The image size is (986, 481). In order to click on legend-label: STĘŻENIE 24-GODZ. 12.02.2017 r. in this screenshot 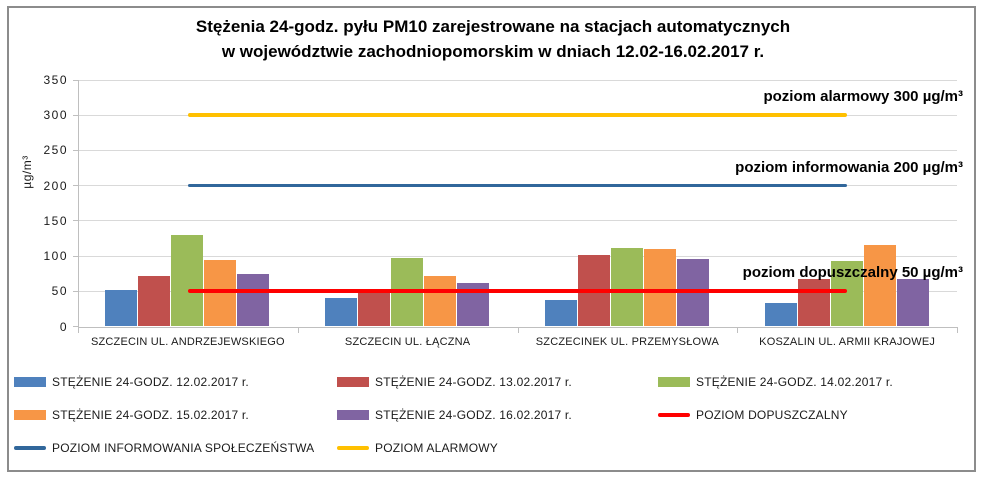, I will do `click(150, 382)`.